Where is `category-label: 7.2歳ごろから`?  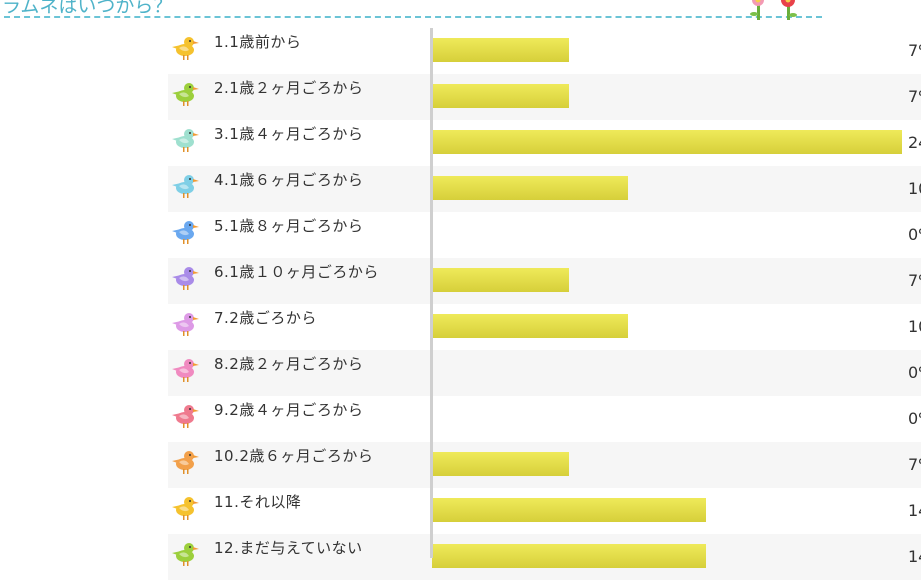
category-label: 7.2歳ごろから is located at coordinates (265, 318).